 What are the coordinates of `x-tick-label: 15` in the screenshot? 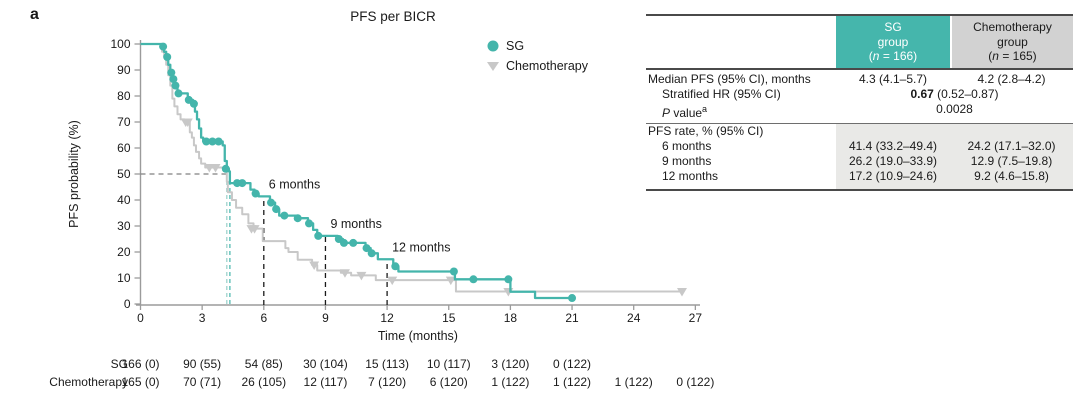 It's located at (449, 318).